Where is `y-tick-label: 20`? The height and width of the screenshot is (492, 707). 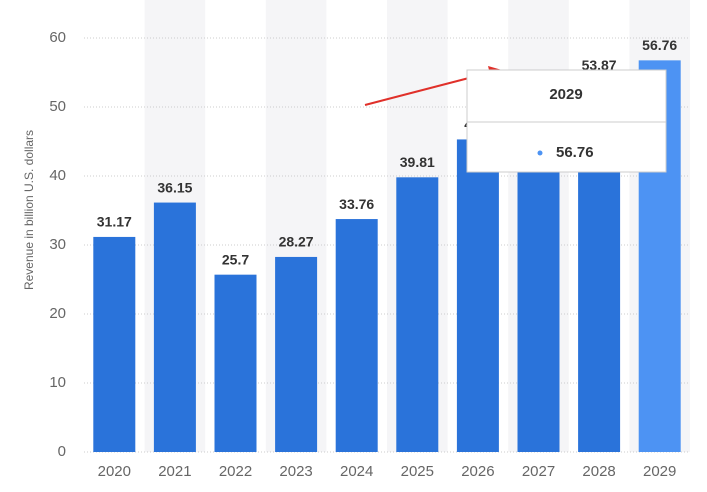
y-tick-label: 20 is located at coordinates (57, 313).